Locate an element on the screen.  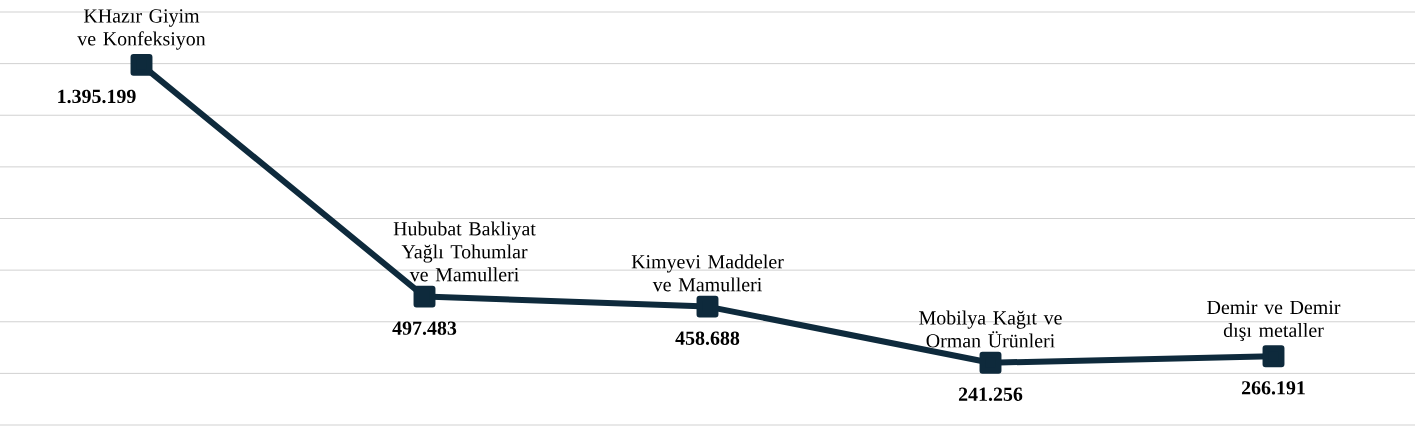
x-tick-label: Hububat Bakliyat Yağlı Tohumlar ve Mamulleri is located at coordinates (464, 251).